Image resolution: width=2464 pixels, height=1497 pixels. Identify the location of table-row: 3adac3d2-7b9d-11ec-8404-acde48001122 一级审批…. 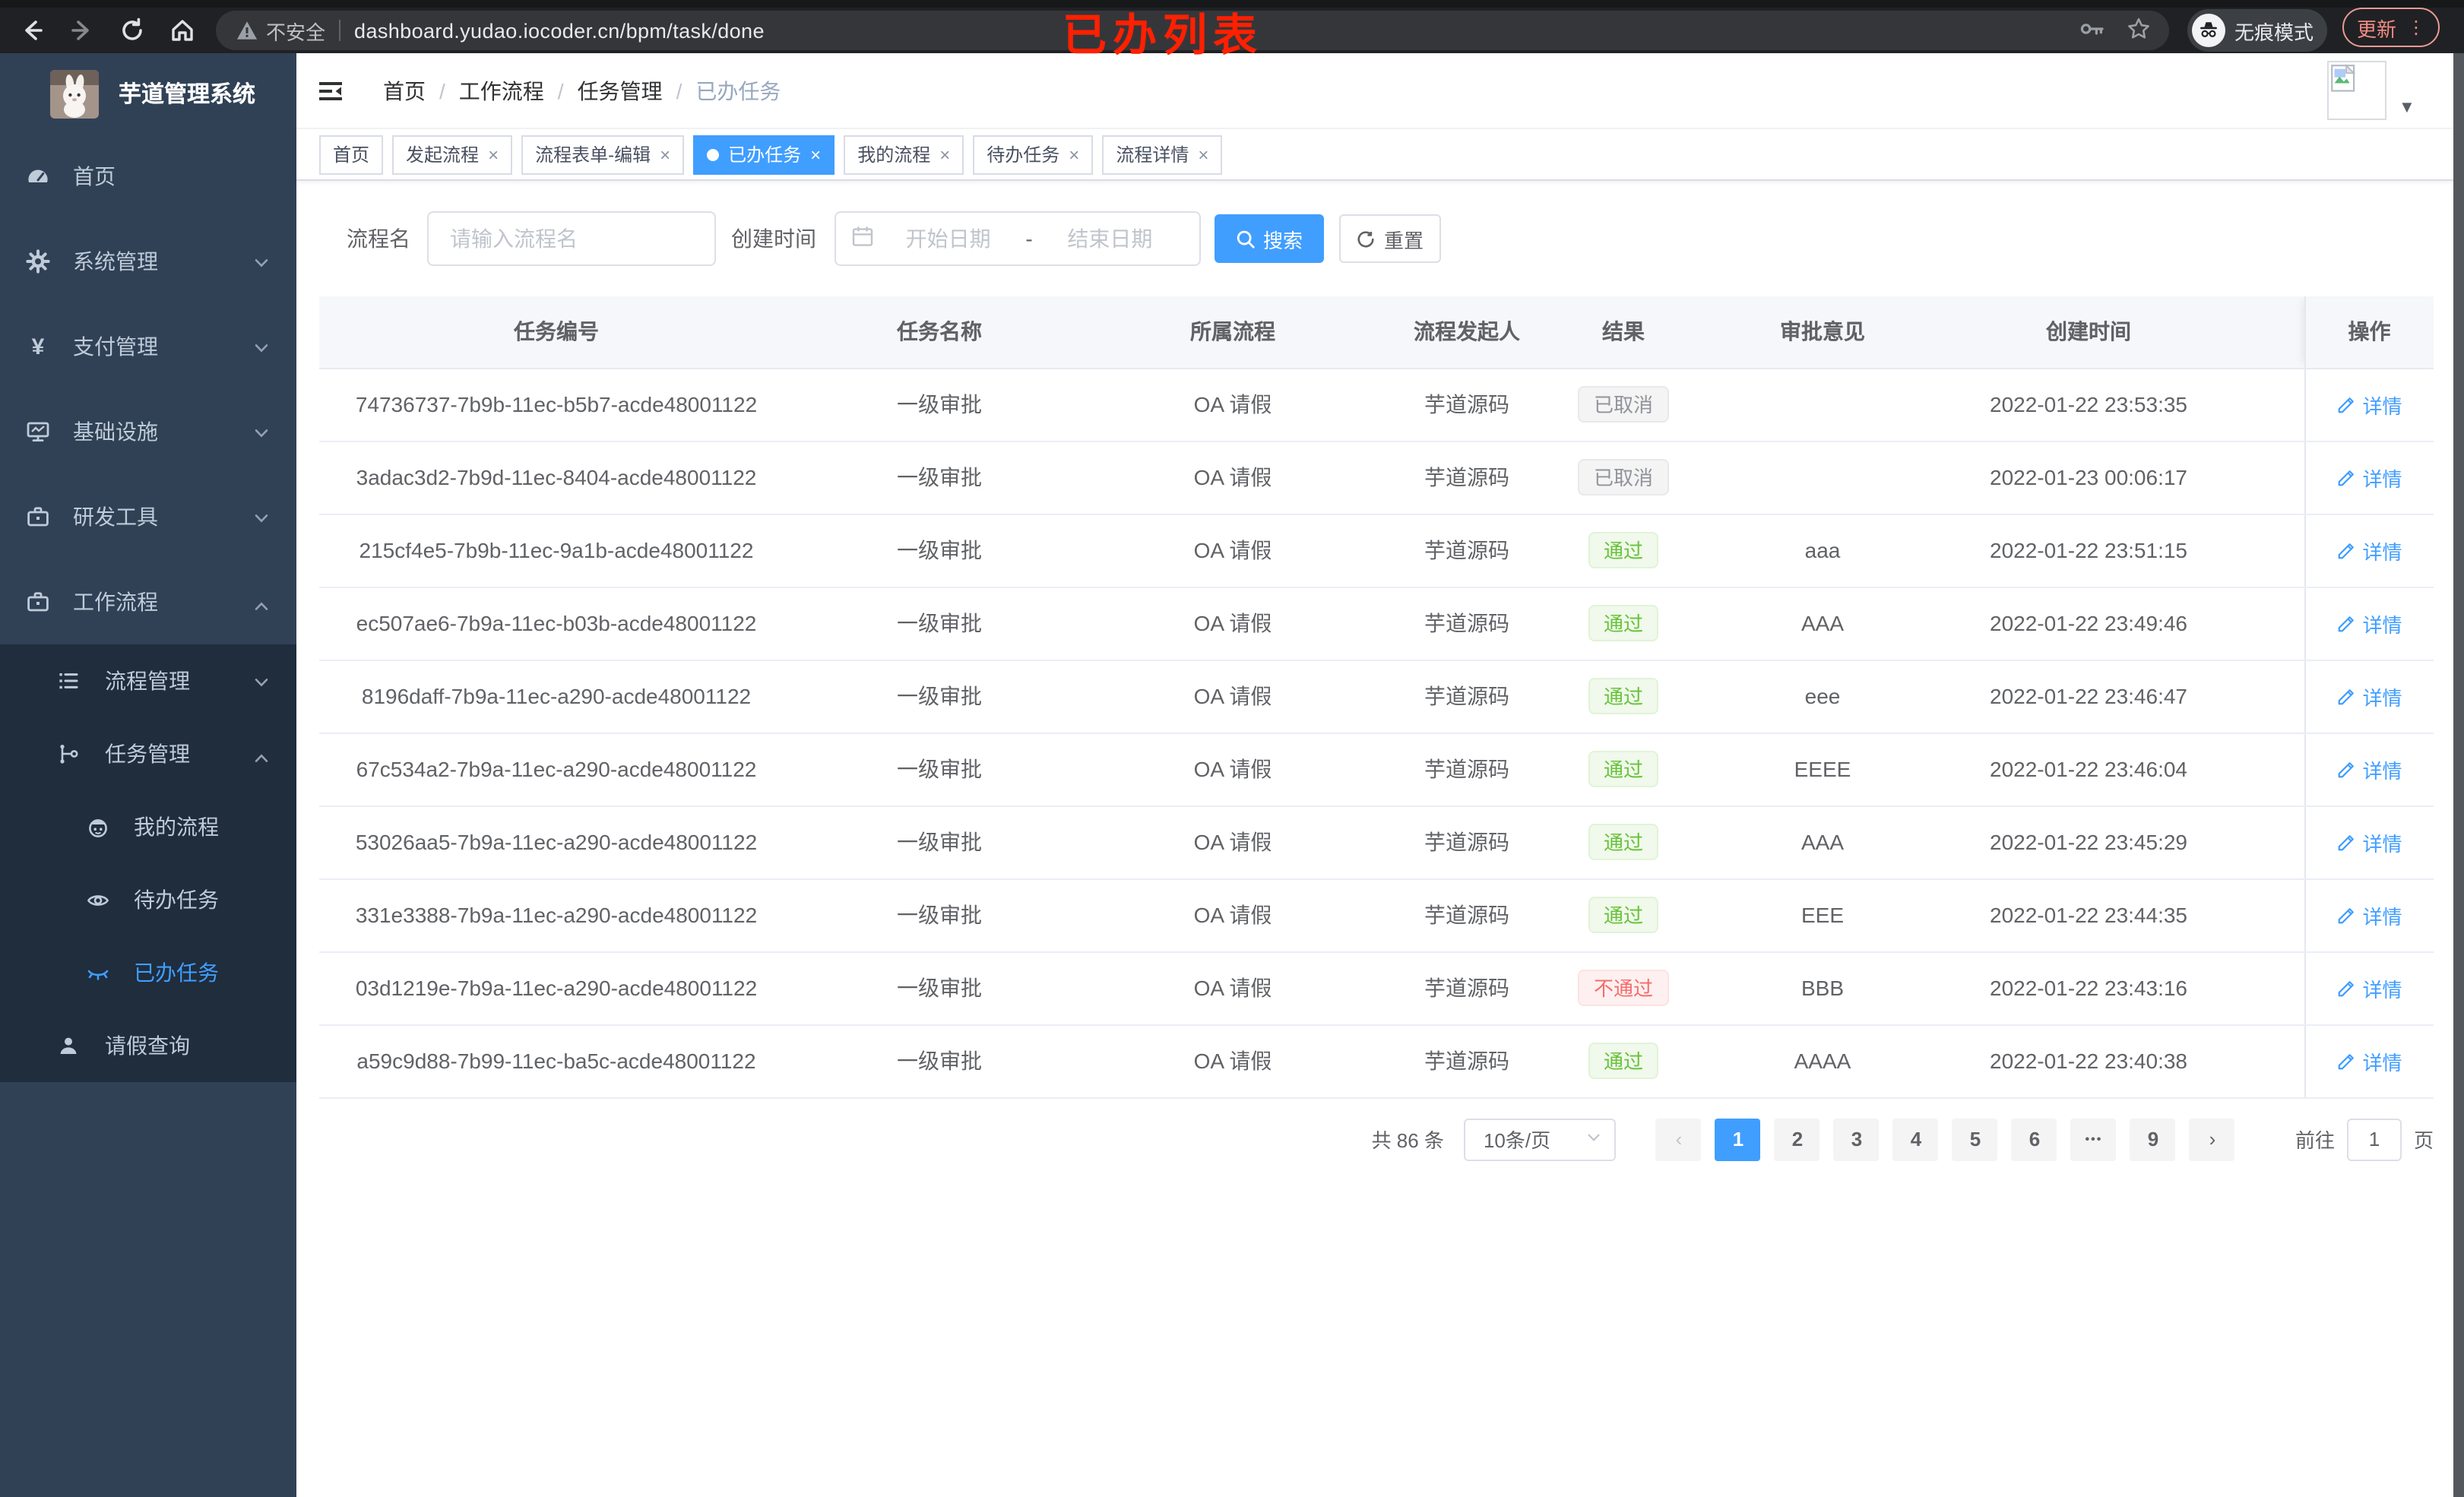
(1376, 477).